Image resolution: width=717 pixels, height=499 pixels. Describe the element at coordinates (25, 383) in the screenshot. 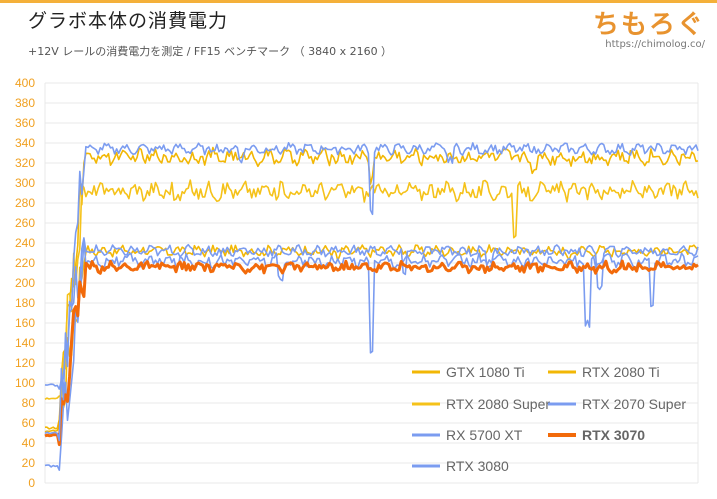

I see `y-tick-label: 100` at that location.